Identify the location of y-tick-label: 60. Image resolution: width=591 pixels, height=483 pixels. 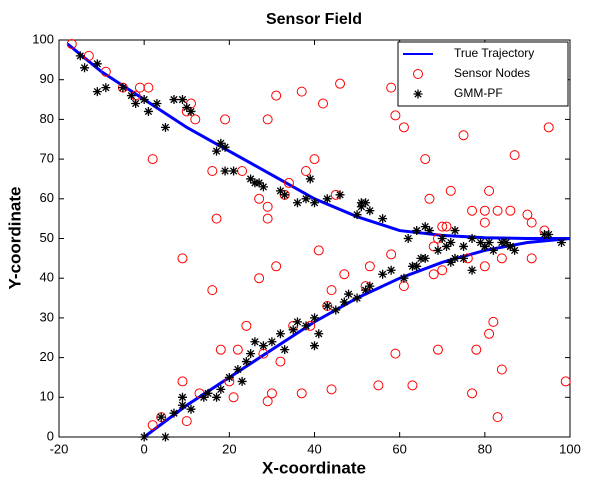
(47, 197).